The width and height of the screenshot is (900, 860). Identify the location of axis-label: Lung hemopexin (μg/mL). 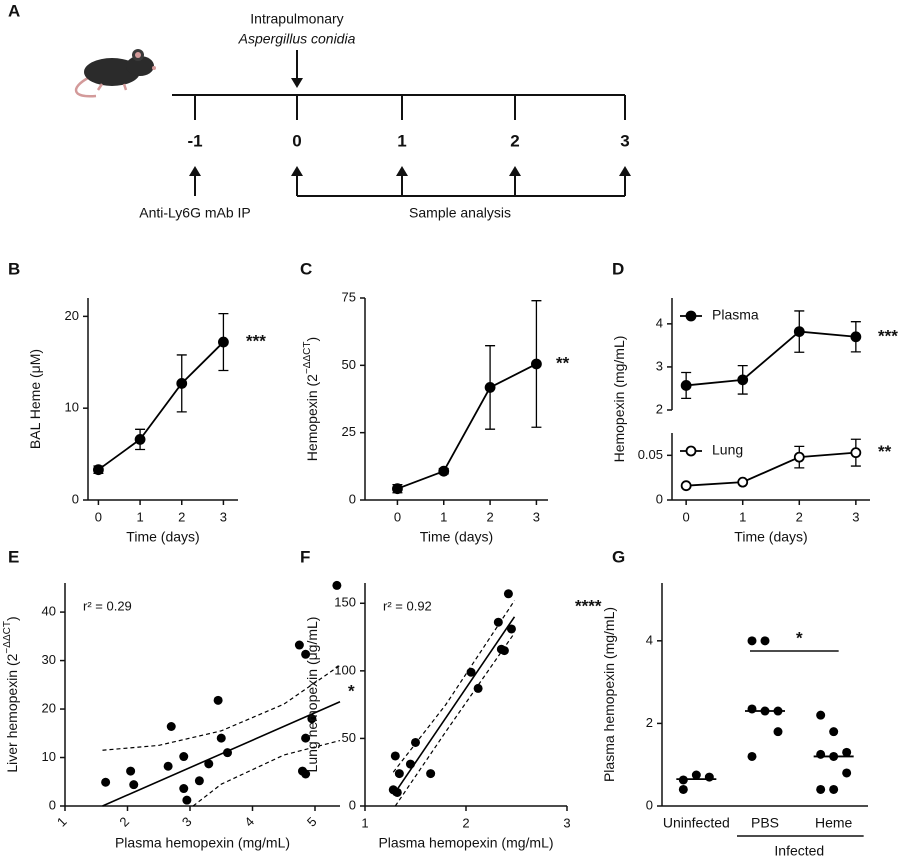
(312, 695).